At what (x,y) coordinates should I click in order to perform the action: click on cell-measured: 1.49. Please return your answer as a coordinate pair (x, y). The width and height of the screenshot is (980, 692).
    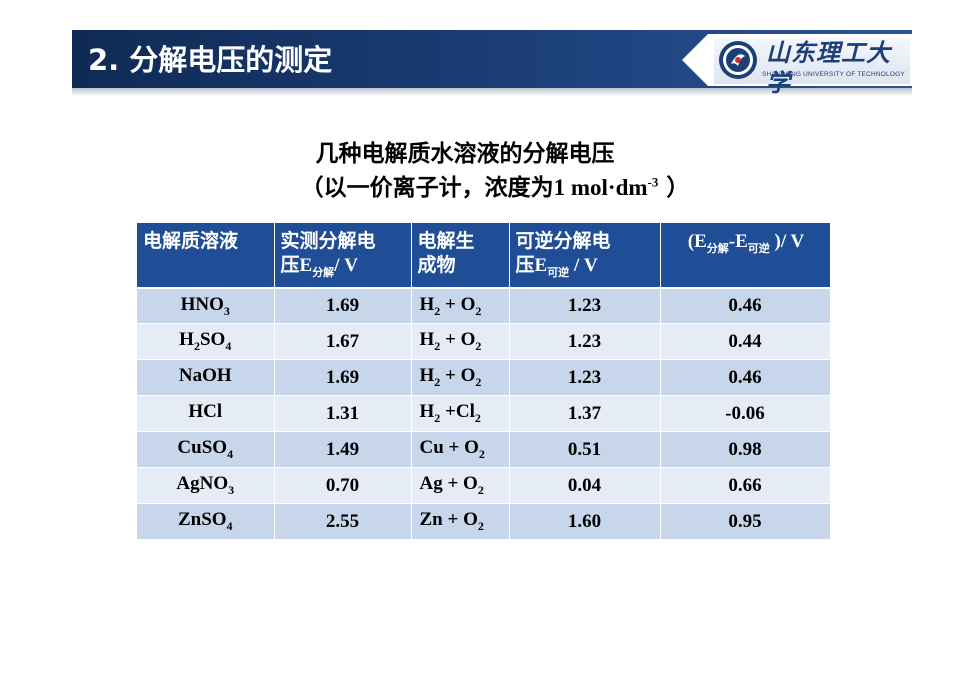
    Looking at the image, I should click on (343, 450).